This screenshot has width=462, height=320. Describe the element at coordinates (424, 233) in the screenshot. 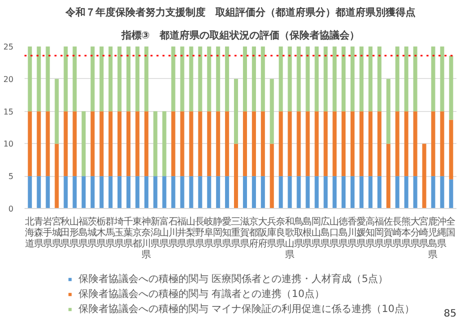

I see `x-tick-label: 宮崎県` at that location.